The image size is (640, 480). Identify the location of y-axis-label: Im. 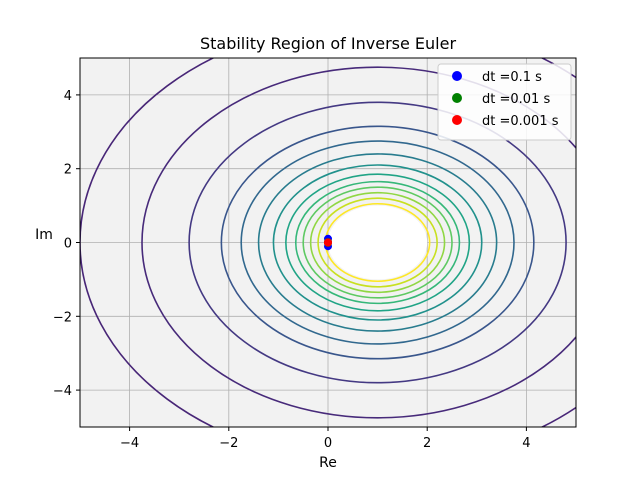
(44, 235).